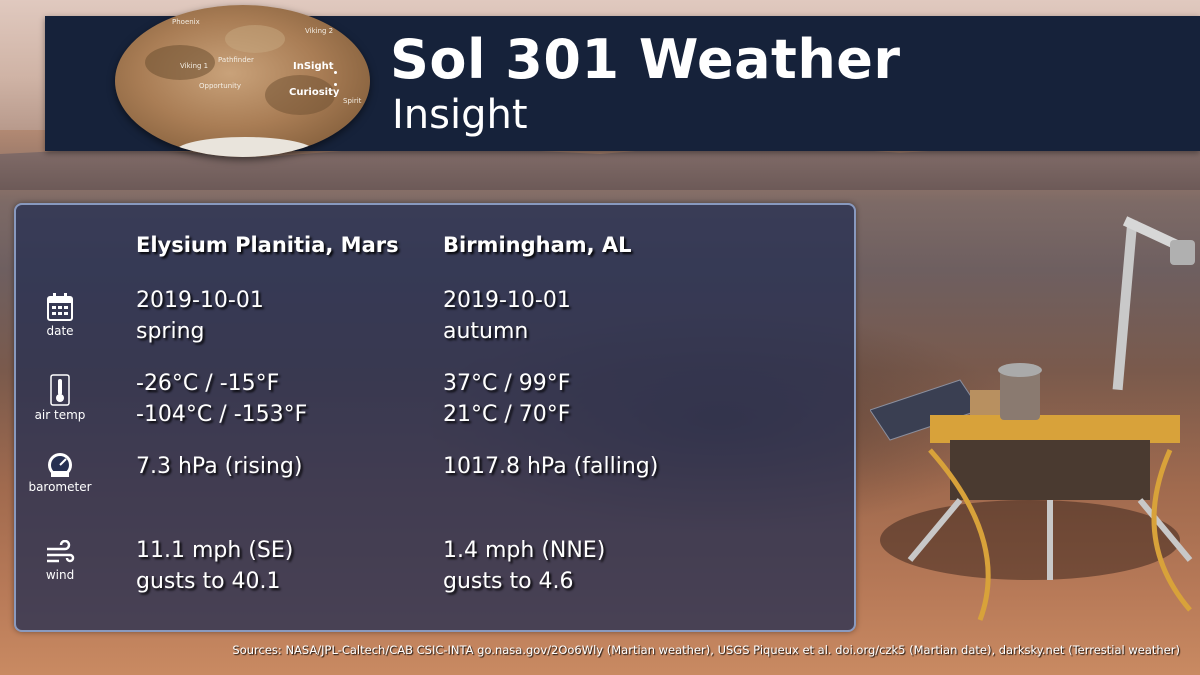 Image resolution: width=1200 pixels, height=675 pixels. What do you see at coordinates (208, 383) in the screenshot?
I see `mars-temp-high: -26°C / -15°F` at bounding box center [208, 383].